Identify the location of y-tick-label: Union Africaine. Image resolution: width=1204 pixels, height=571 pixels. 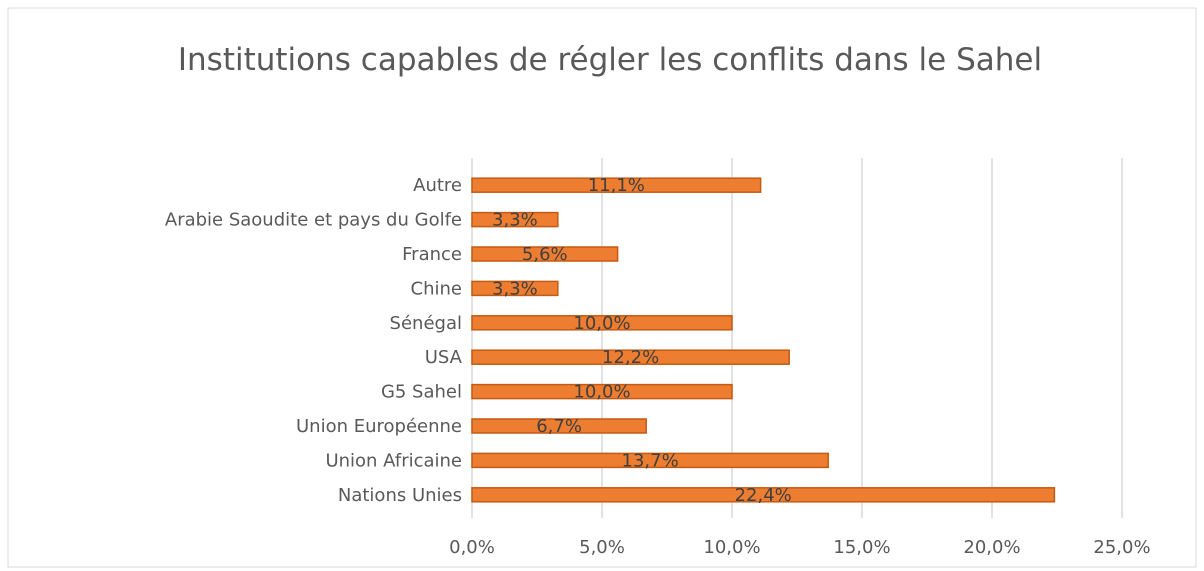
(393, 460).